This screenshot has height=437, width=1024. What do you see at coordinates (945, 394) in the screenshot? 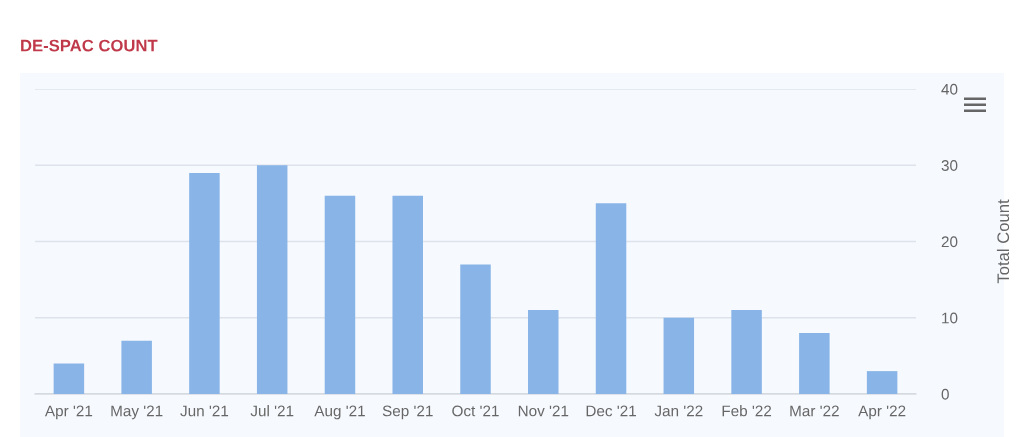
I see `y-tick-label: 0` at bounding box center [945, 394].